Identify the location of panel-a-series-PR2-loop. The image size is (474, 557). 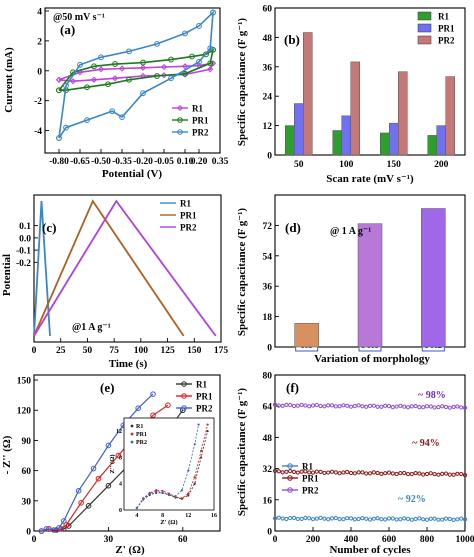
(136, 74).